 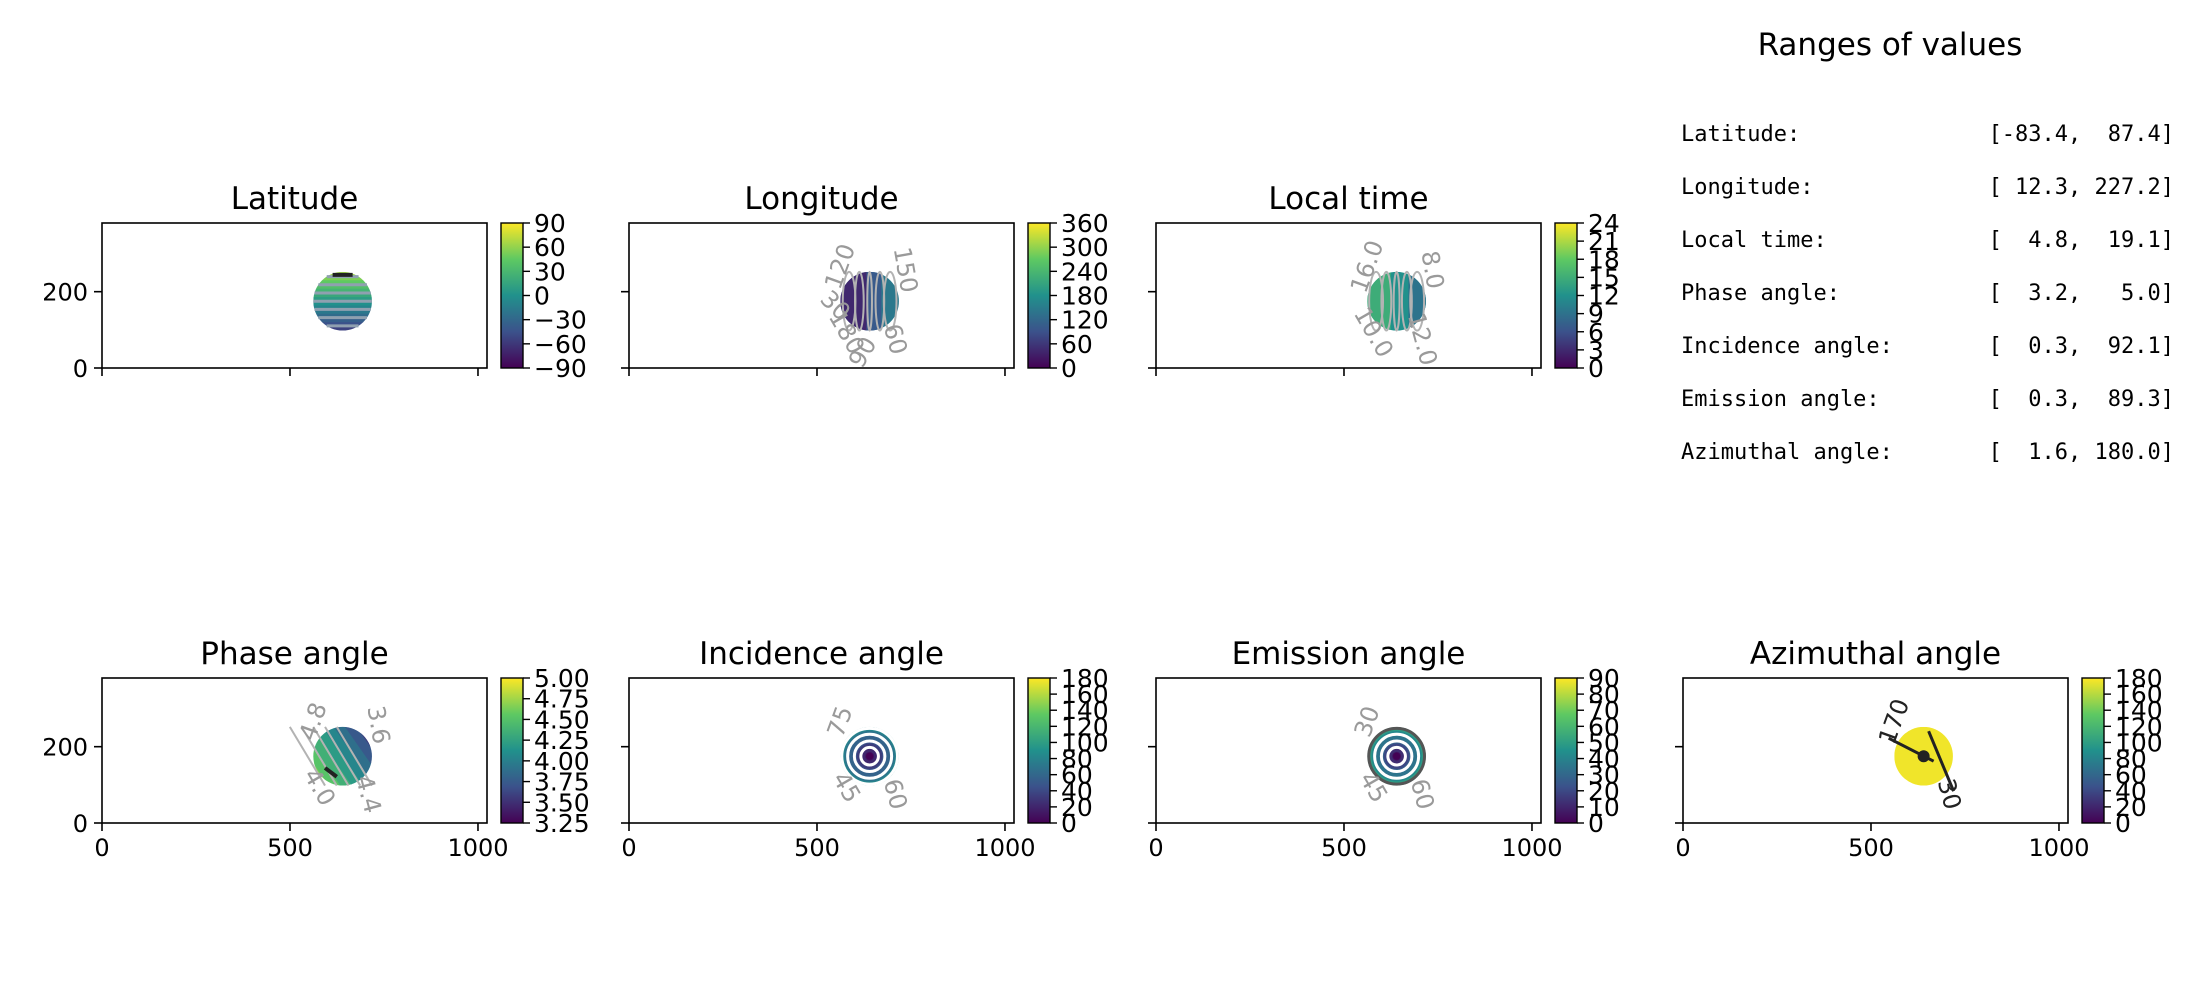 What do you see at coordinates (1069, 823) in the screenshot?
I see `colorbar-tick-label: 0` at bounding box center [1069, 823].